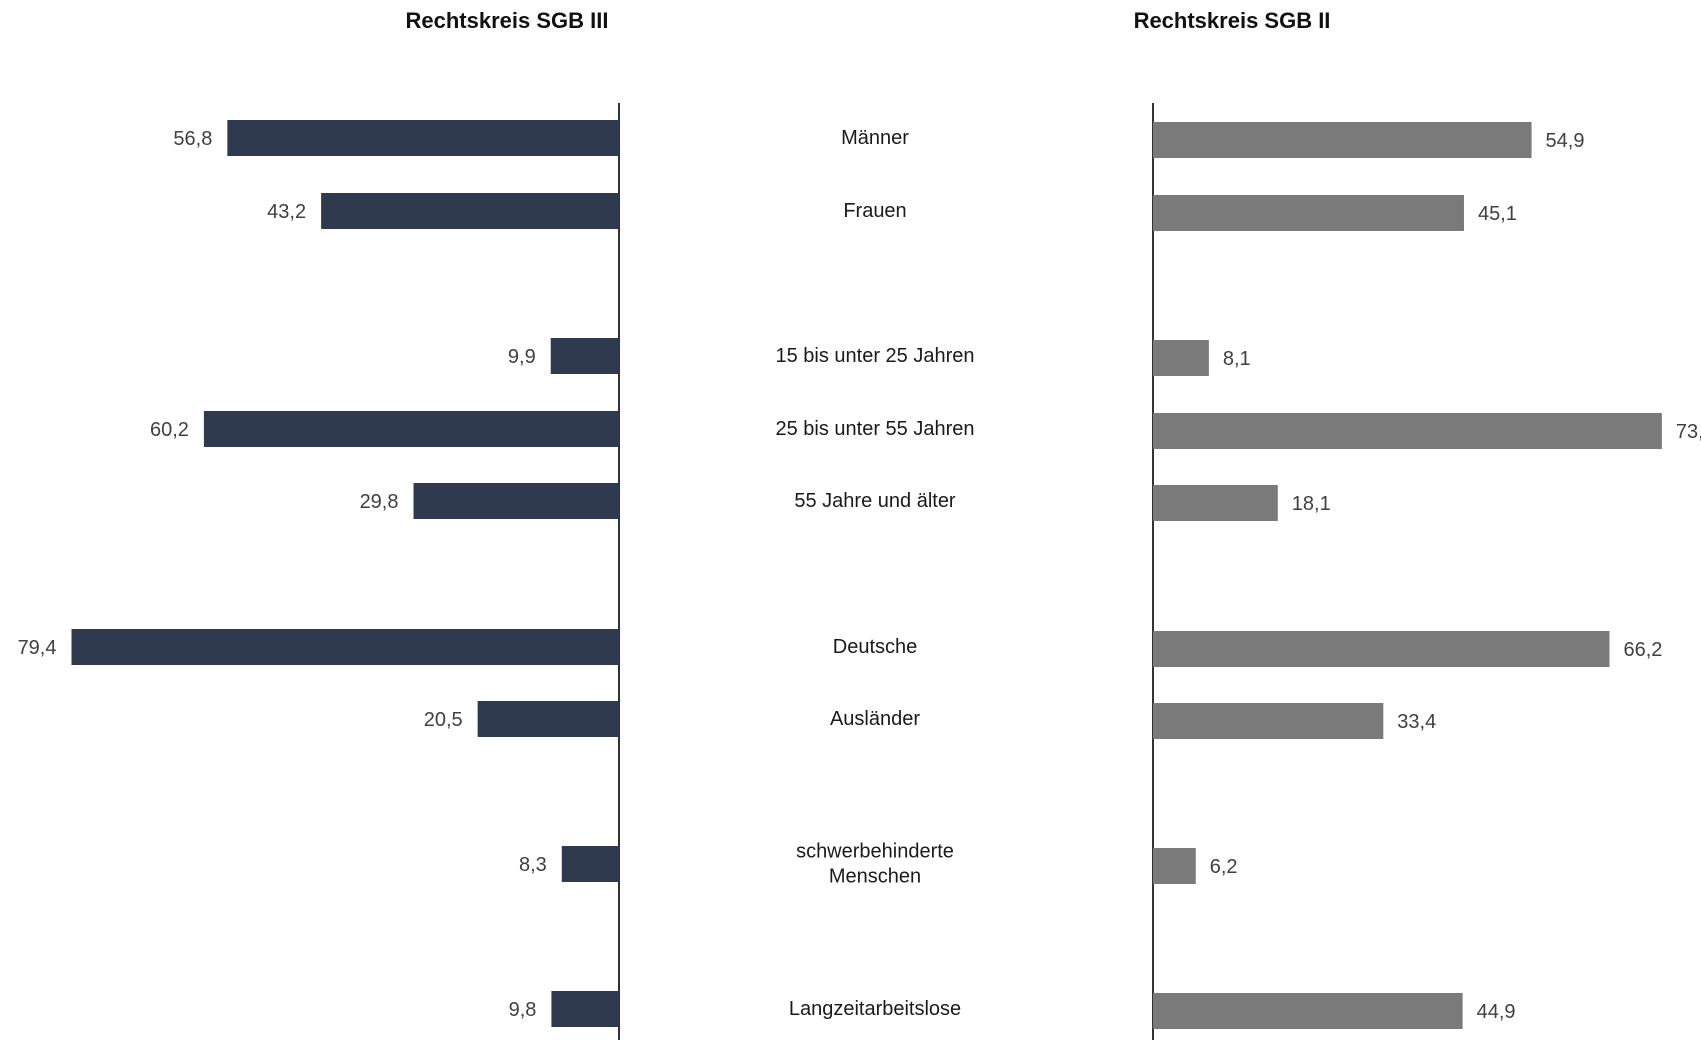 The height and width of the screenshot is (1040, 1701). What do you see at coordinates (1237, 359) in the screenshot?
I see `sgb2-value-label: 8,1` at bounding box center [1237, 359].